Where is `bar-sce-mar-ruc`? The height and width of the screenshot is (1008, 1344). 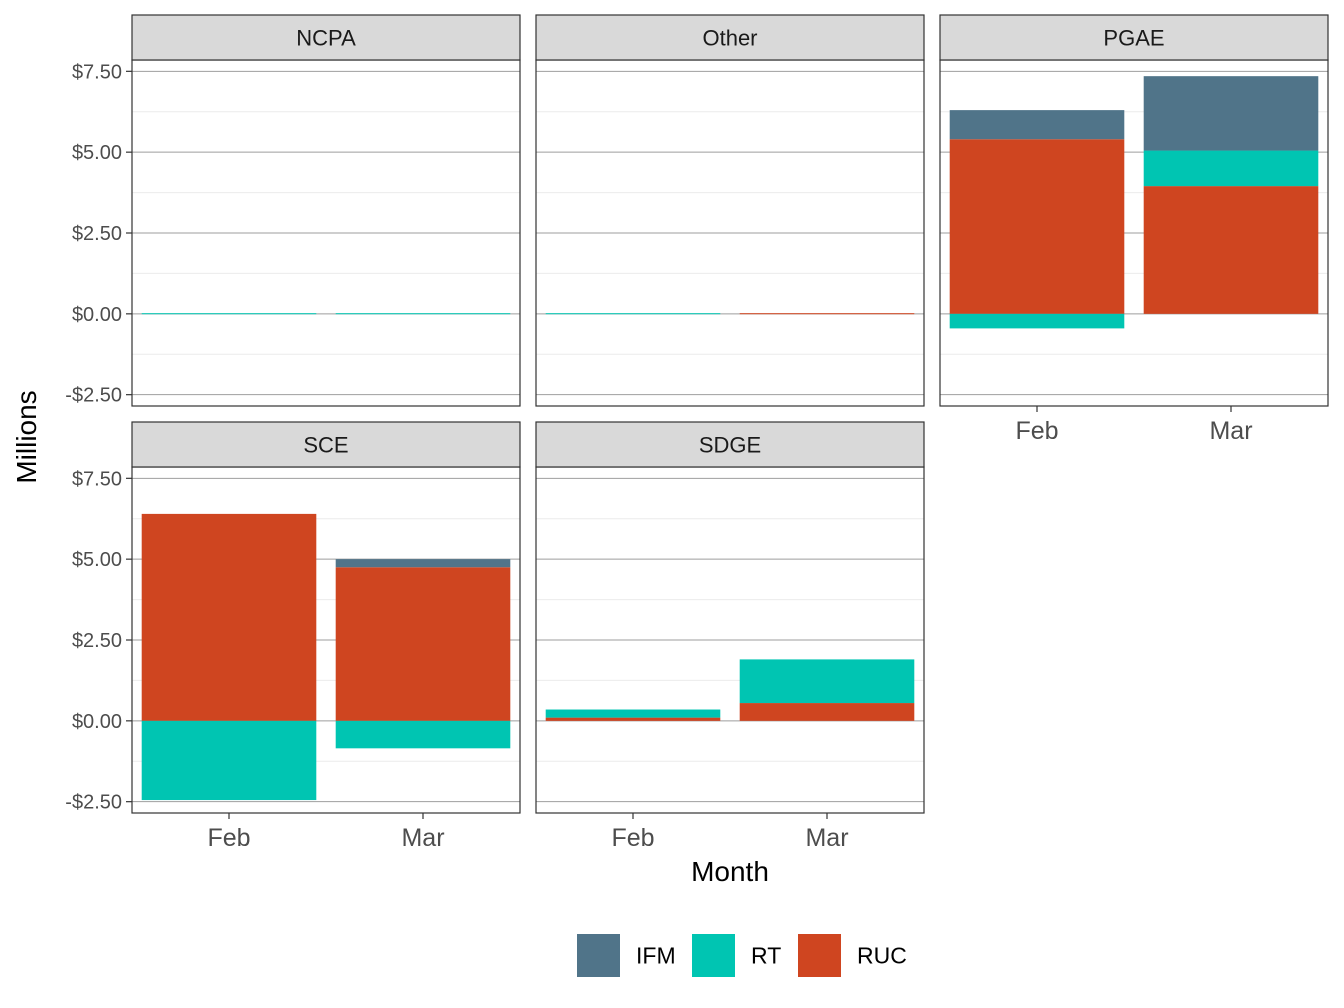
bar-sce-mar-ruc is located at coordinates (423, 644).